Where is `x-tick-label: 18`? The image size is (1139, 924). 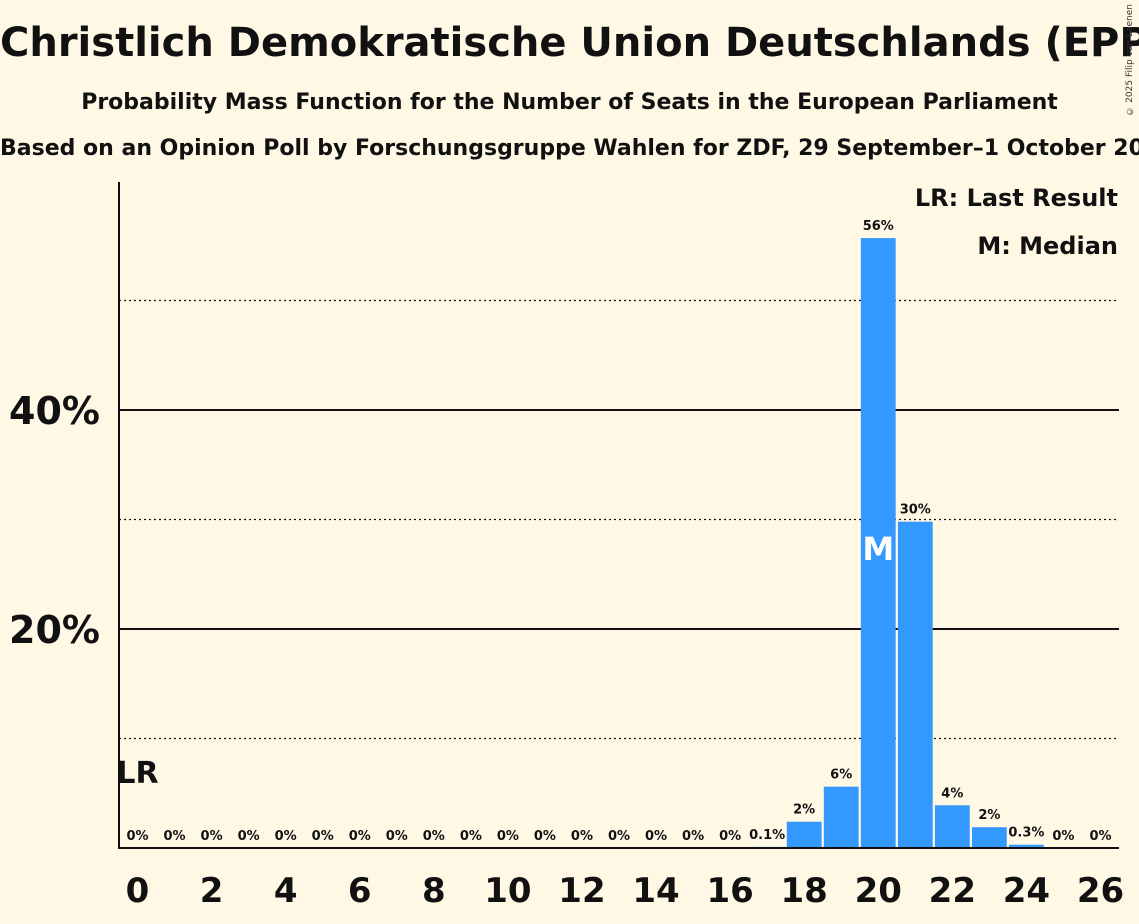 x-tick-label: 18 is located at coordinates (804, 891).